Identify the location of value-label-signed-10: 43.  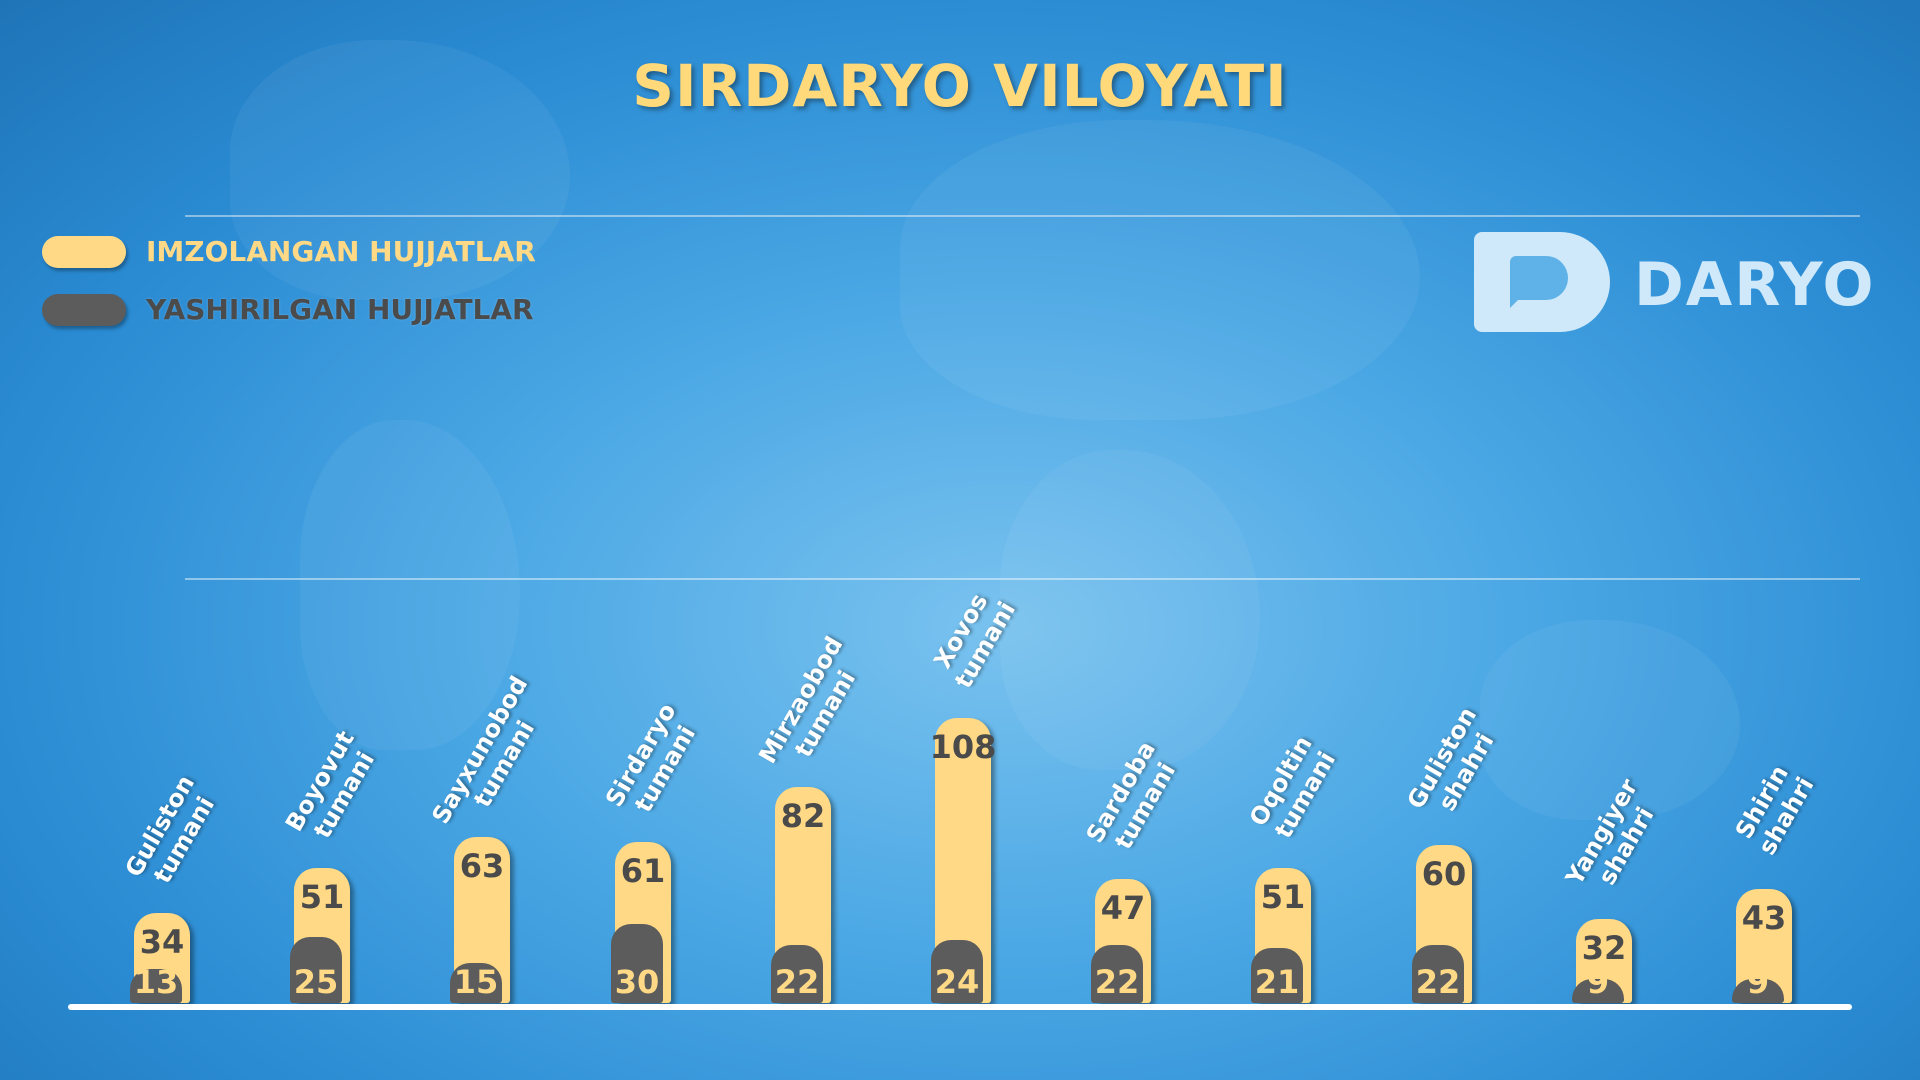
(1764, 918).